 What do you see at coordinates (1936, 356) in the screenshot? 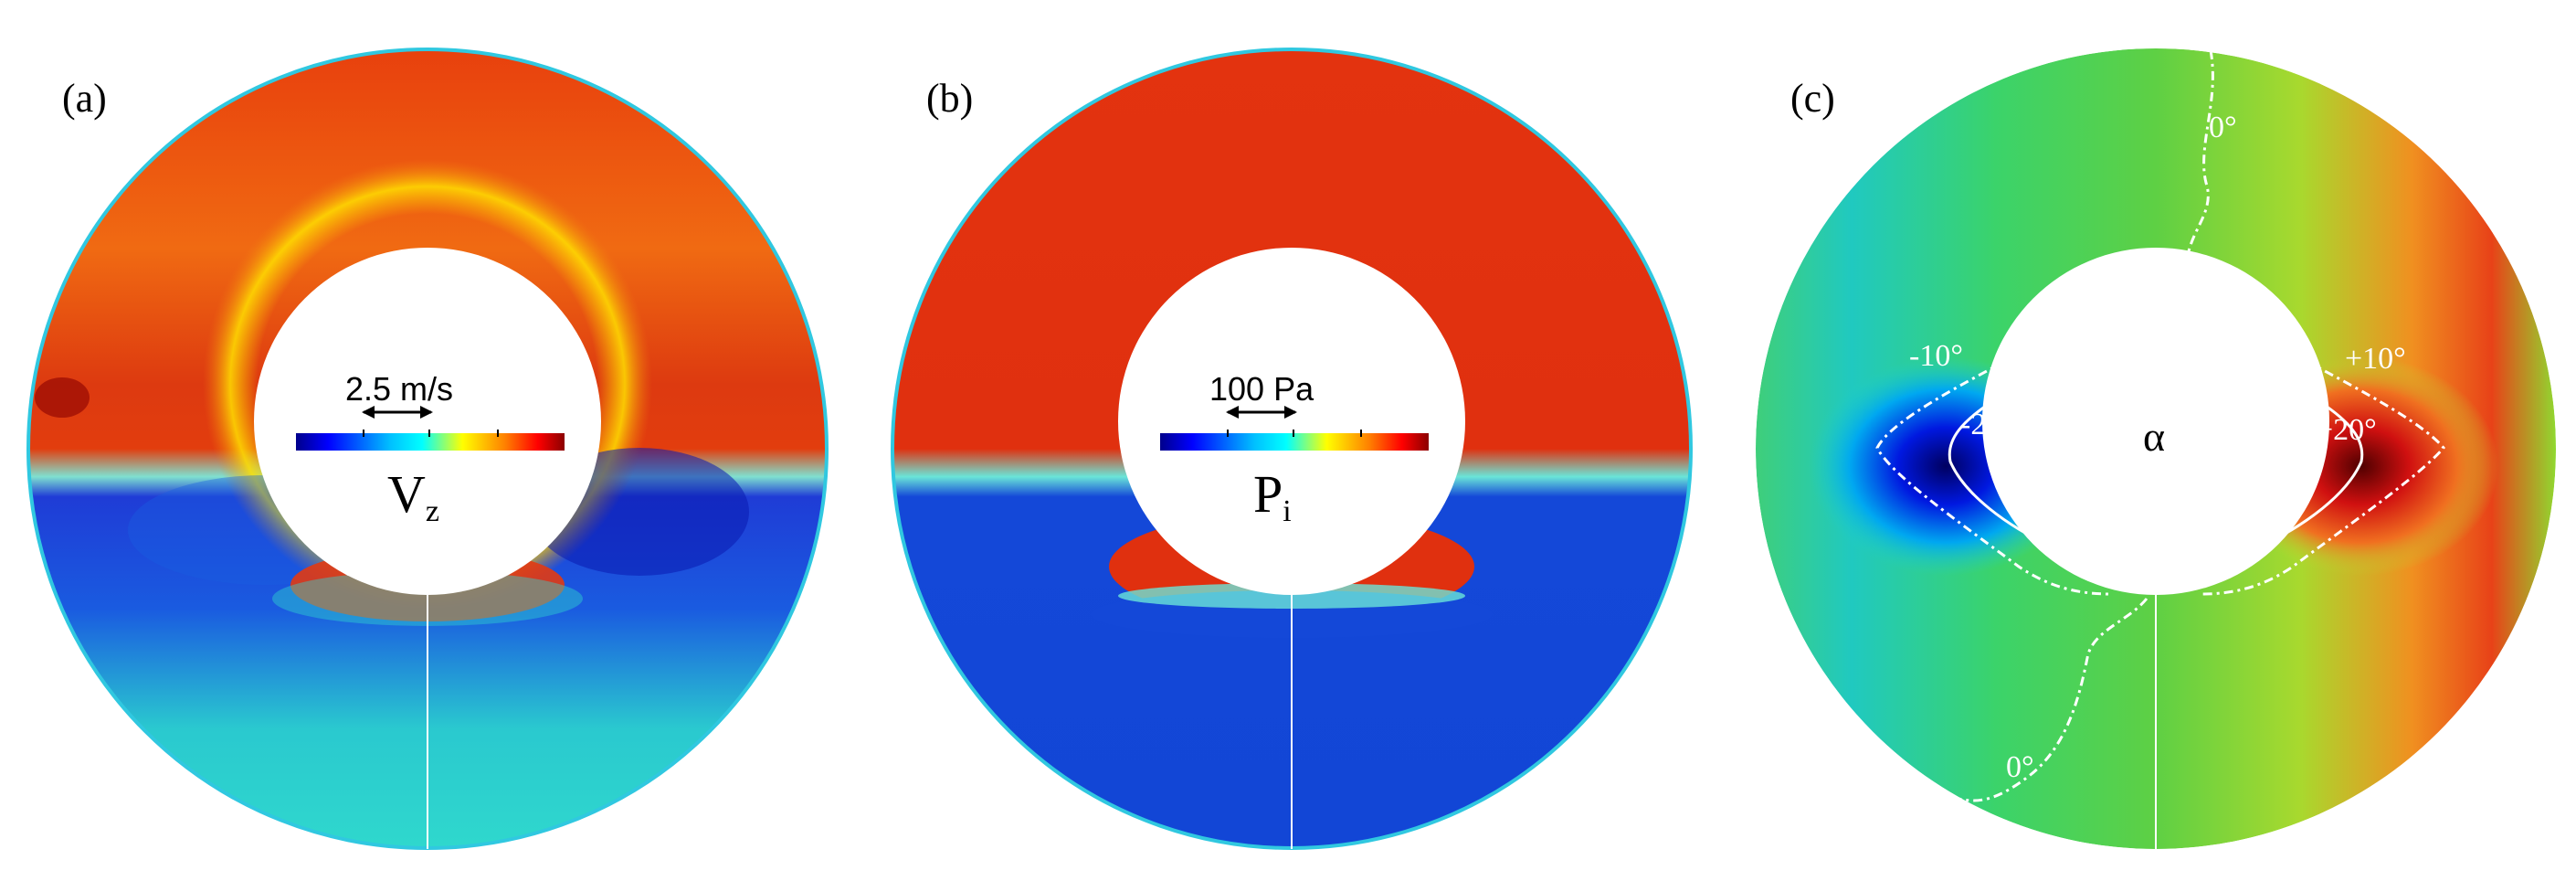
I see `contour-label-minus10: -10°` at bounding box center [1936, 356].